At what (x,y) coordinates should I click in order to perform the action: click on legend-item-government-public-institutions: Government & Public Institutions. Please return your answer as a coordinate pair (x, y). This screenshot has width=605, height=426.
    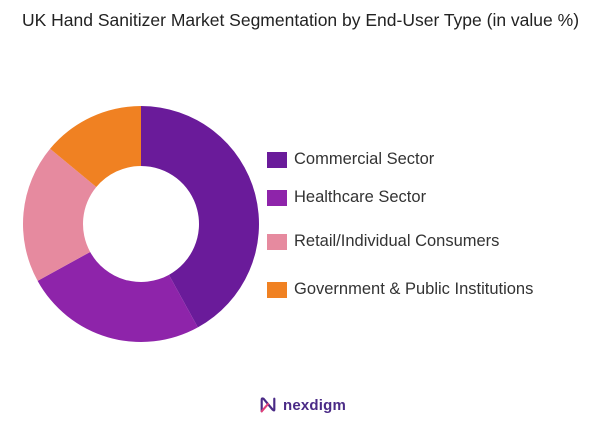
    Looking at the image, I should click on (400, 289).